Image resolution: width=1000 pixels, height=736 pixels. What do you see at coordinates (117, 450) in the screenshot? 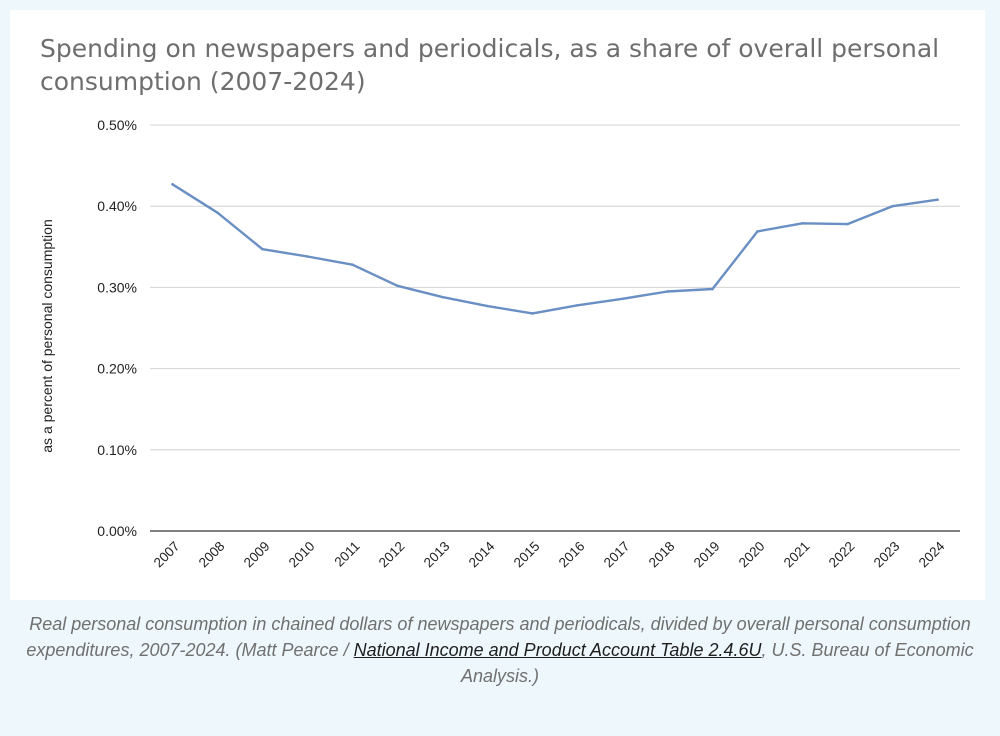
I see `y-tick-label: 0.10%` at bounding box center [117, 450].